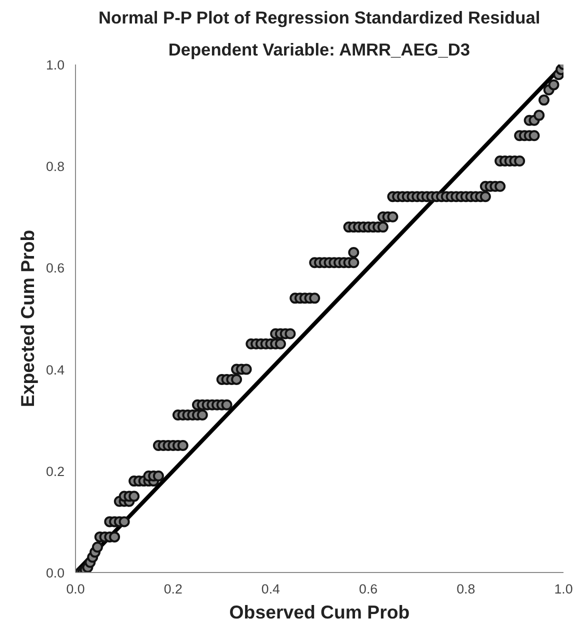 This screenshot has width=573, height=625. What do you see at coordinates (56, 370) in the screenshot?
I see `y-tick-label: 0.4` at bounding box center [56, 370].